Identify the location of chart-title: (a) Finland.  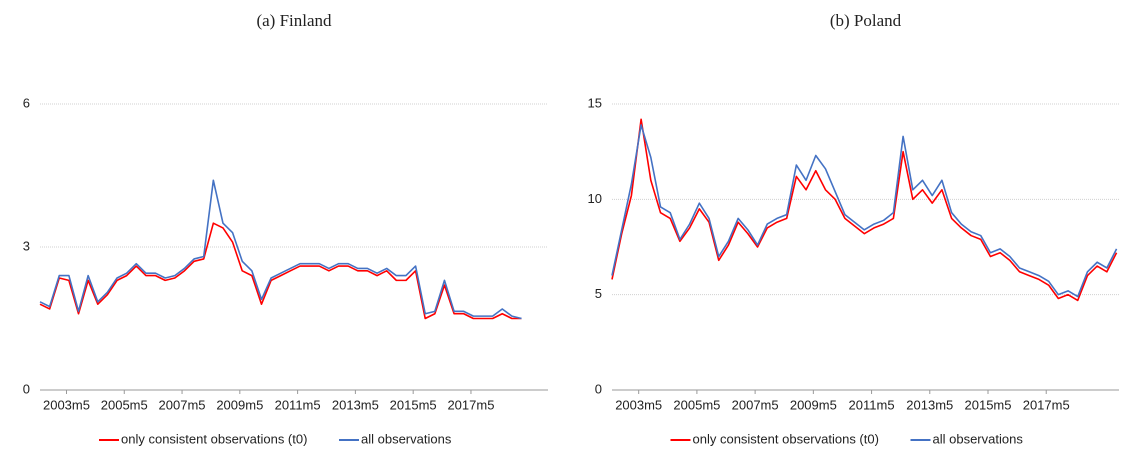
(294, 20).